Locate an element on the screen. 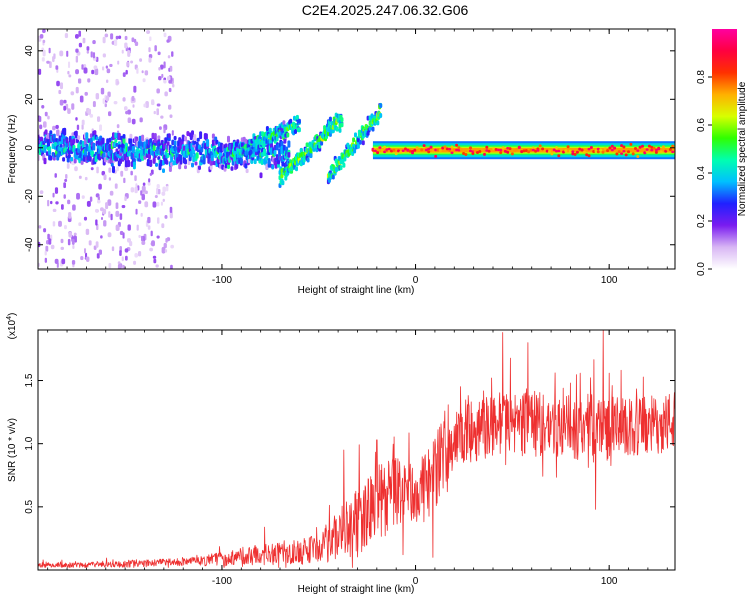  y-tick-label: 40 is located at coordinates (29, 51).